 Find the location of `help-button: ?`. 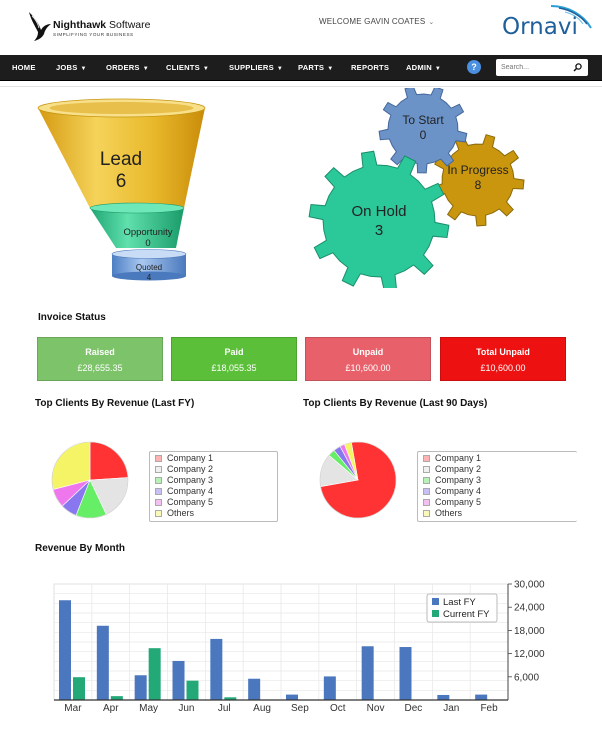

help-button: ? is located at coordinates (474, 67).